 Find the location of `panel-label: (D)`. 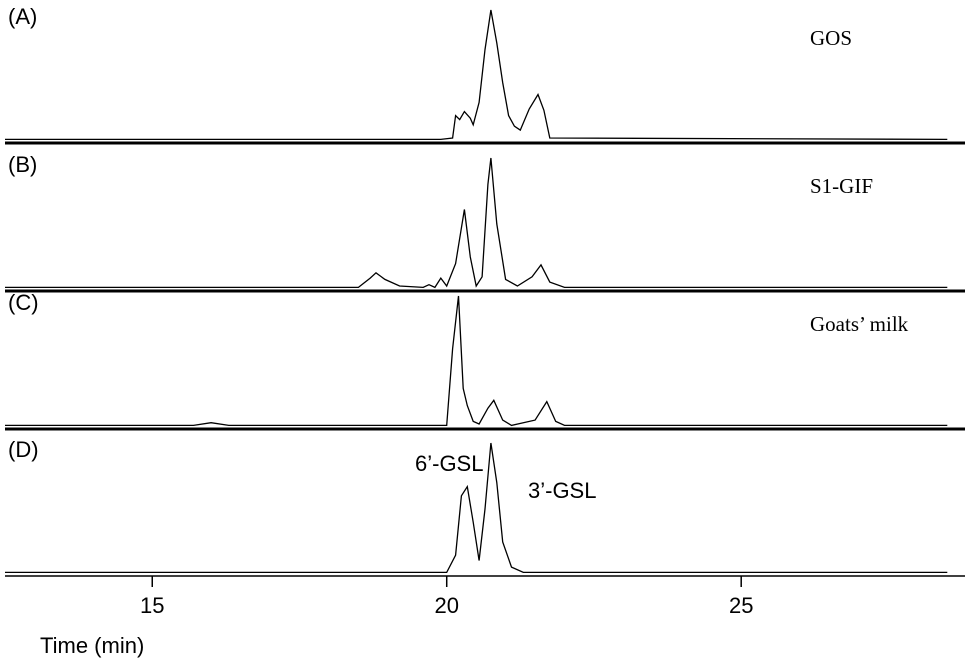

panel-label: (D) is located at coordinates (23, 449).